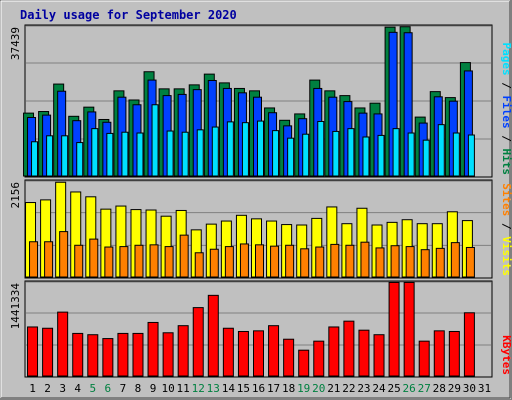 Image resolution: width=512 pixels, height=400 pixels. I want to click on day-label: 23, so click(363, 388).